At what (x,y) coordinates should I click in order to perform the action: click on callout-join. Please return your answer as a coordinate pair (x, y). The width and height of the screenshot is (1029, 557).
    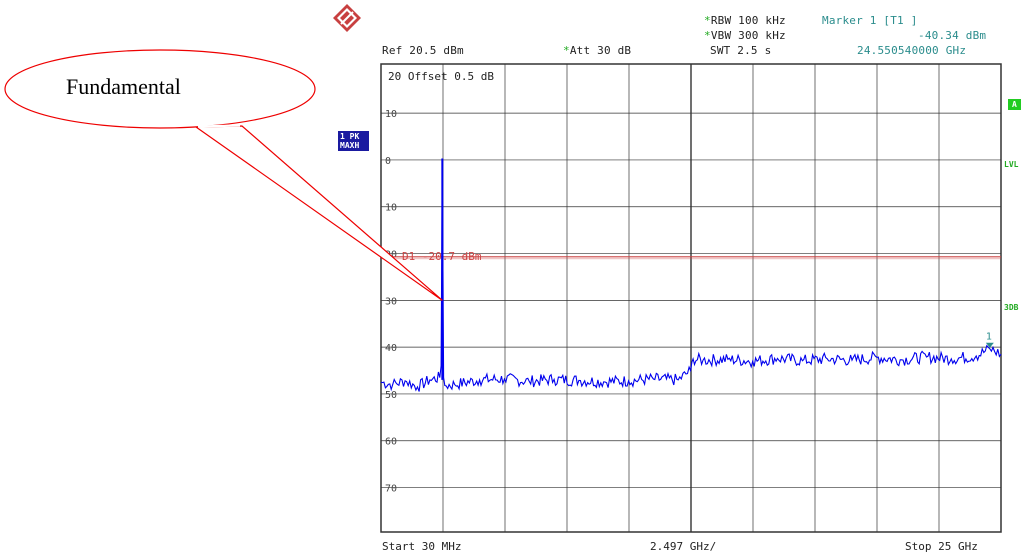
    Looking at the image, I should click on (219, 126).